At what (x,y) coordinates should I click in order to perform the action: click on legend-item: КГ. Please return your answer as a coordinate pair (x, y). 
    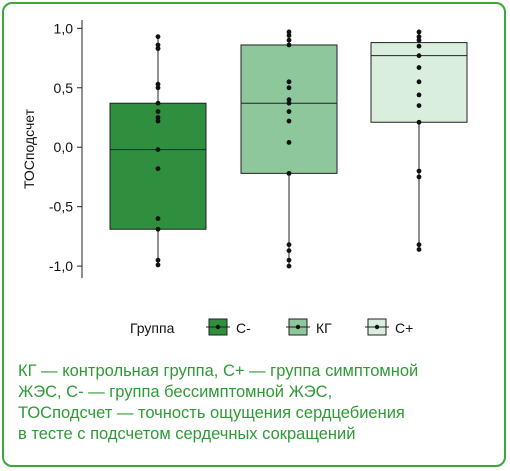
    Looking at the image, I should click on (309, 327).